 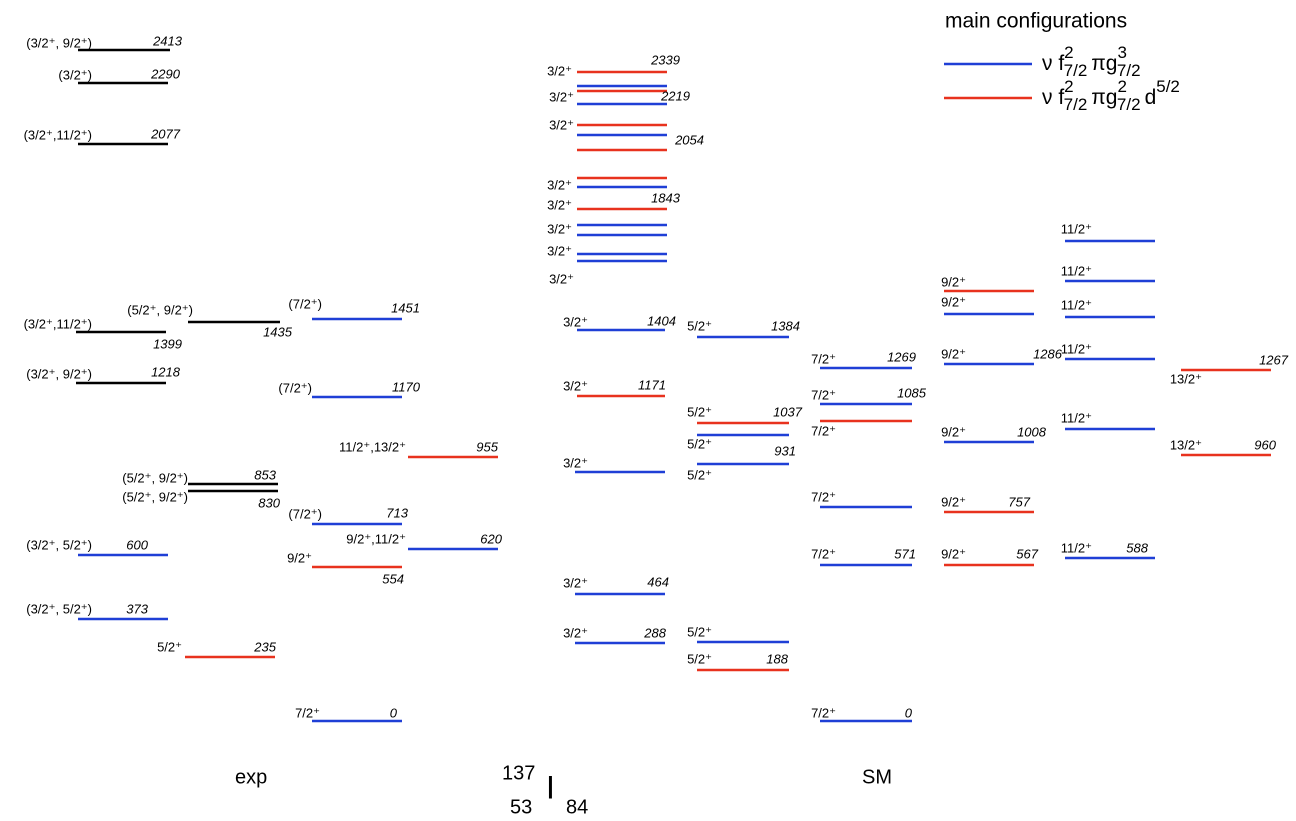 What do you see at coordinates (1036, 21) in the screenshot?
I see `legend-title: main configurations` at bounding box center [1036, 21].